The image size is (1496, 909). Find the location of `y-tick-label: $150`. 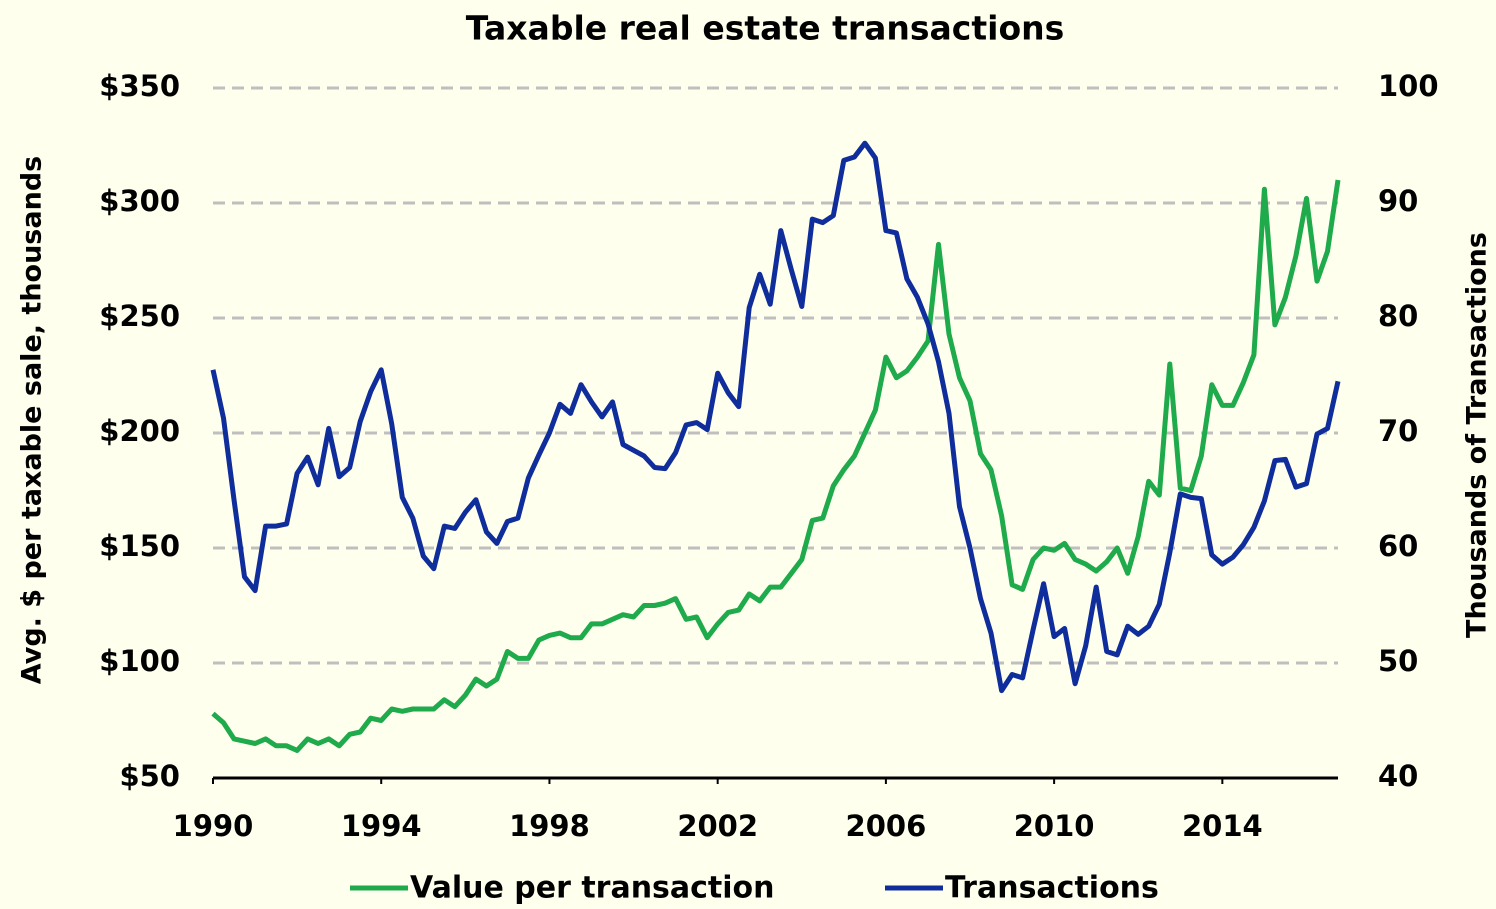

y-tick-label: $150 is located at coordinates (139, 546).